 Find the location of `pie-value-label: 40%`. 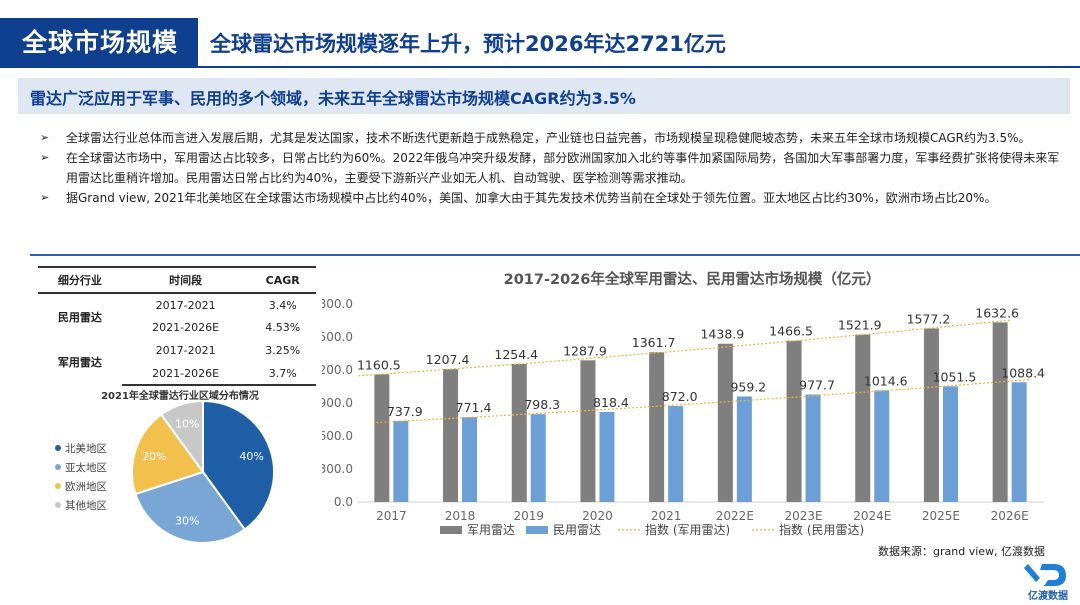

pie-value-label: 40% is located at coordinates (251, 456).